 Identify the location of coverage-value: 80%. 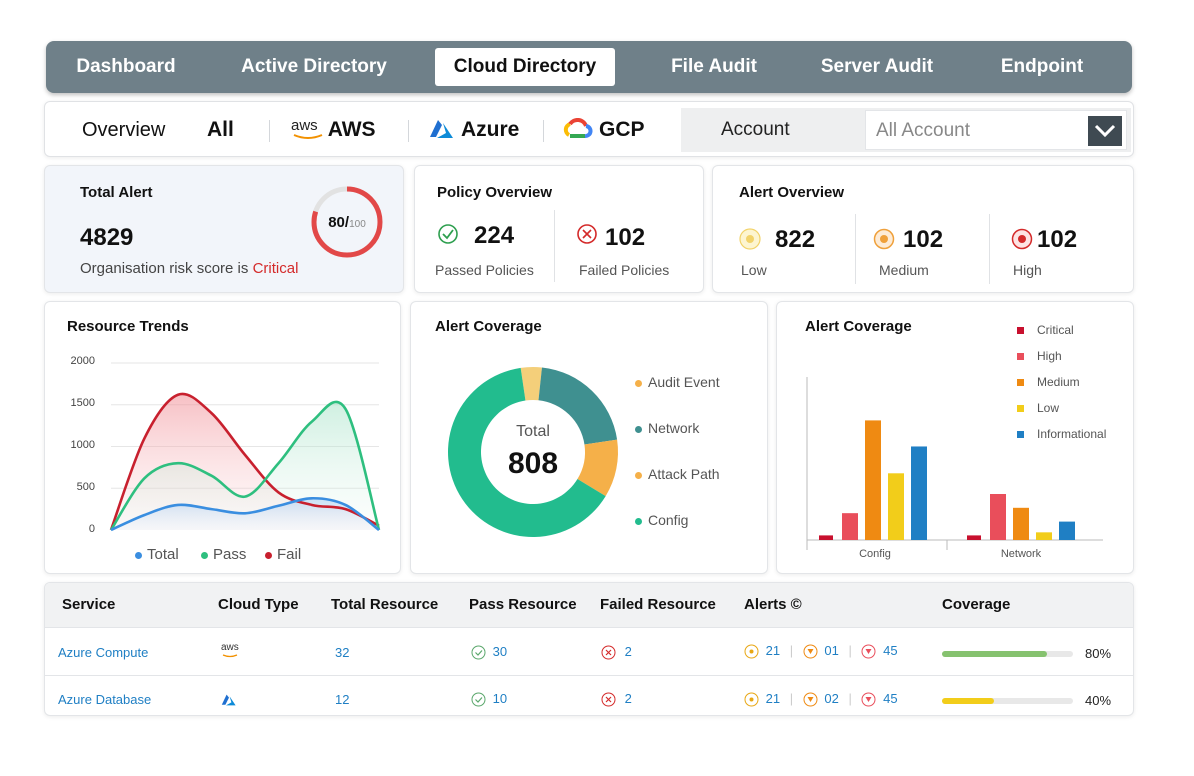
(1098, 653).